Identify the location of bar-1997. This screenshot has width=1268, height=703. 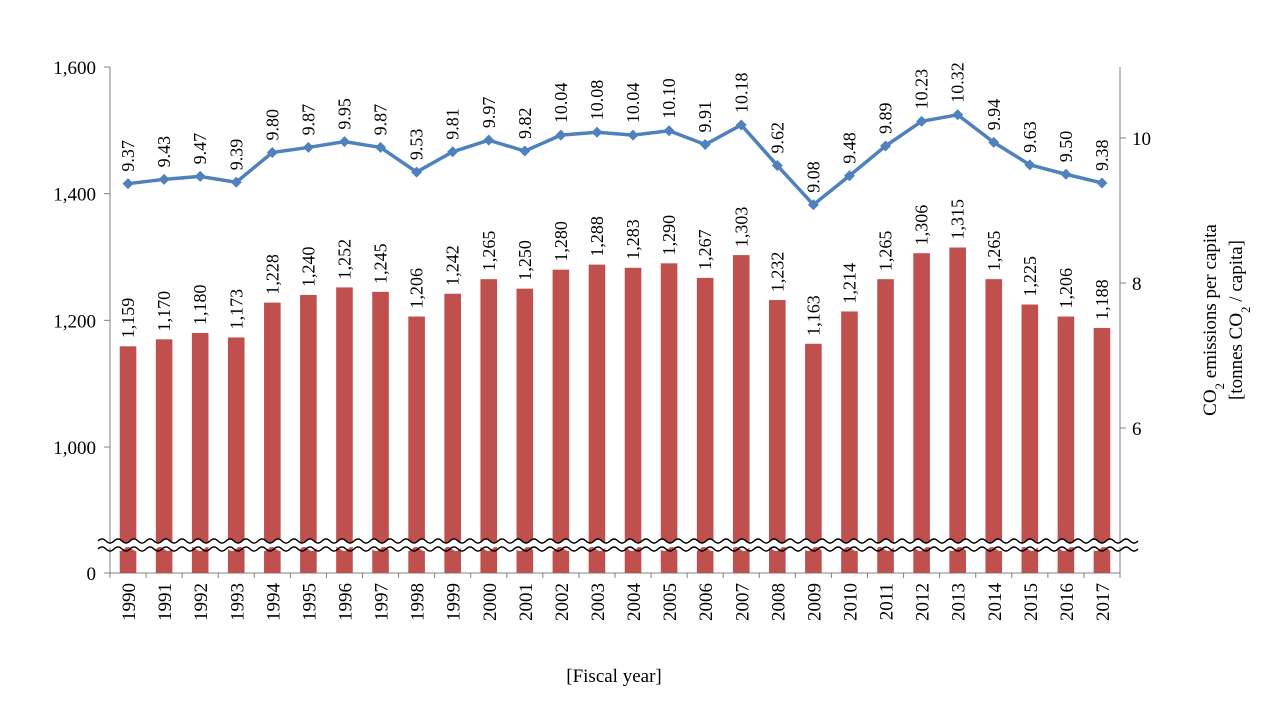
(380, 432).